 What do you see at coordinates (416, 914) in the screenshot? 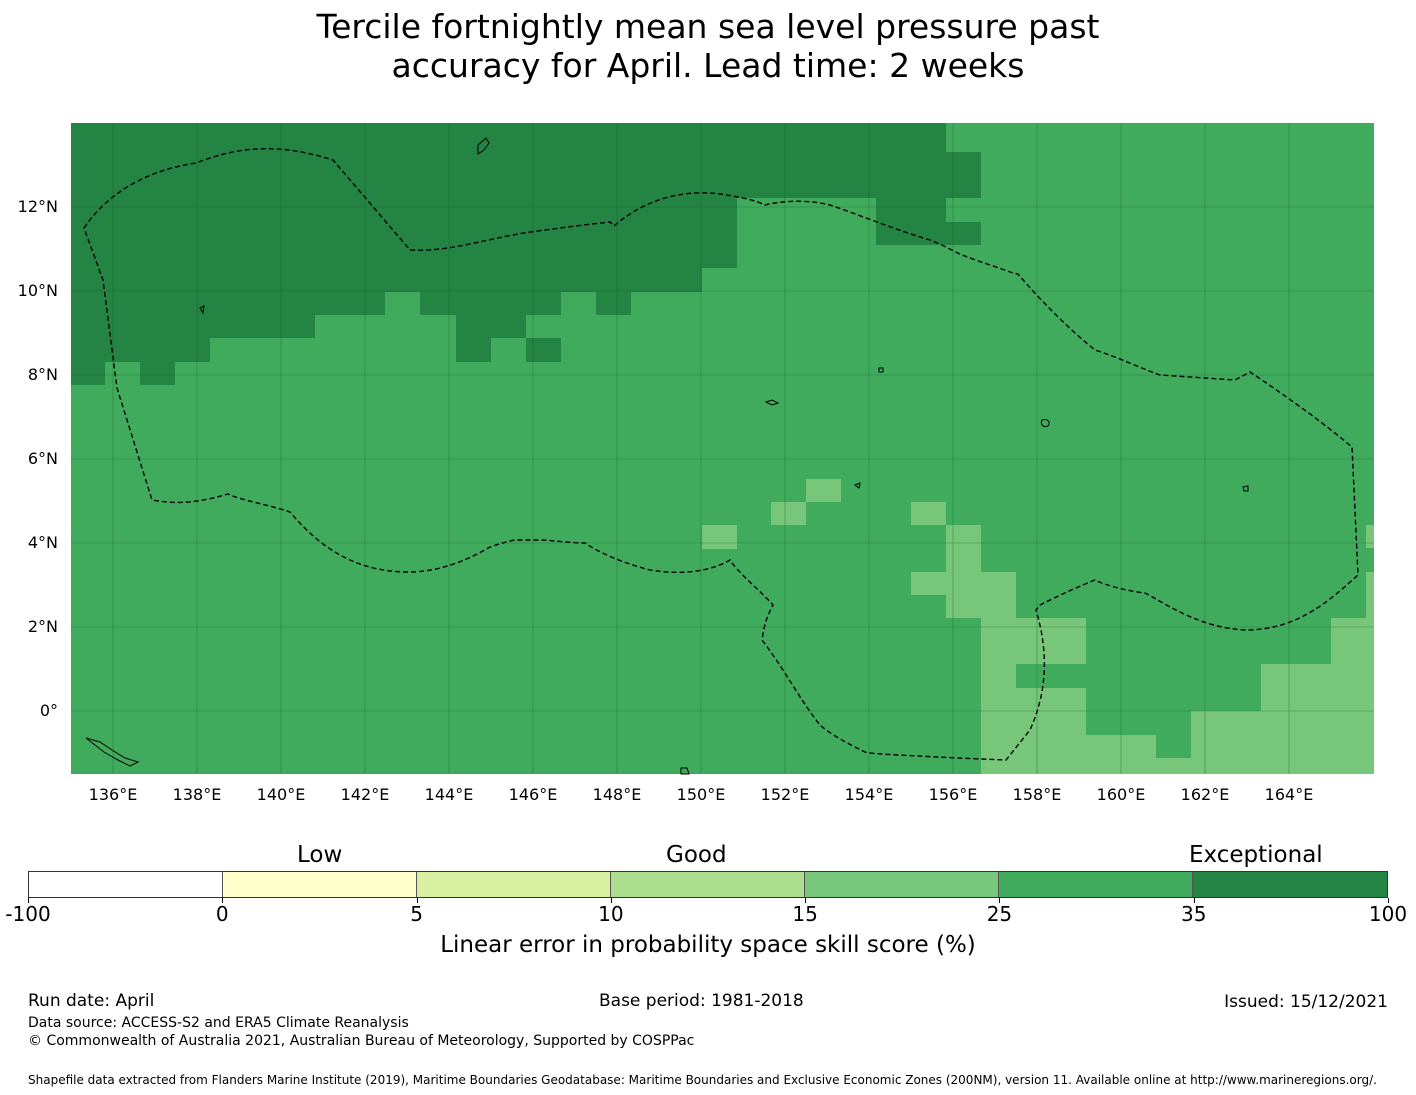
I see `colorbar-tick-label: 5` at bounding box center [416, 914].